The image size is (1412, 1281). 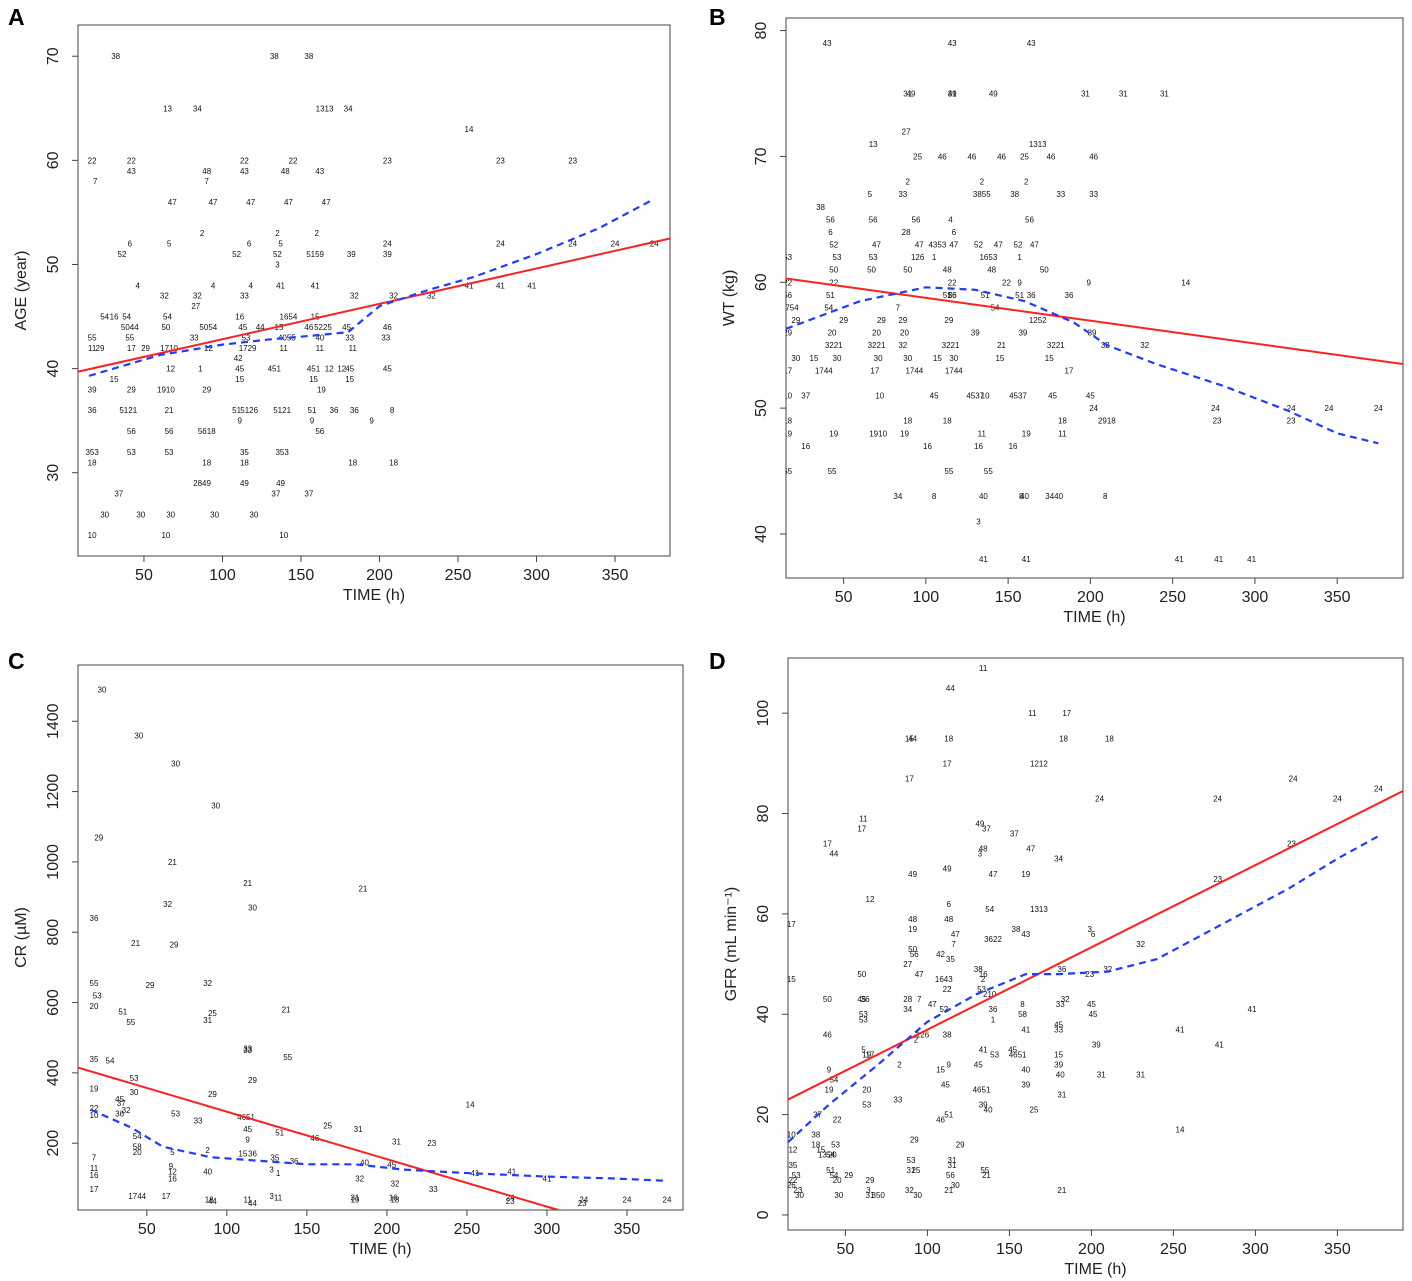 What do you see at coordinates (315, 254) in the screenshot?
I see `chart-a-point-label: 5159` at bounding box center [315, 254].